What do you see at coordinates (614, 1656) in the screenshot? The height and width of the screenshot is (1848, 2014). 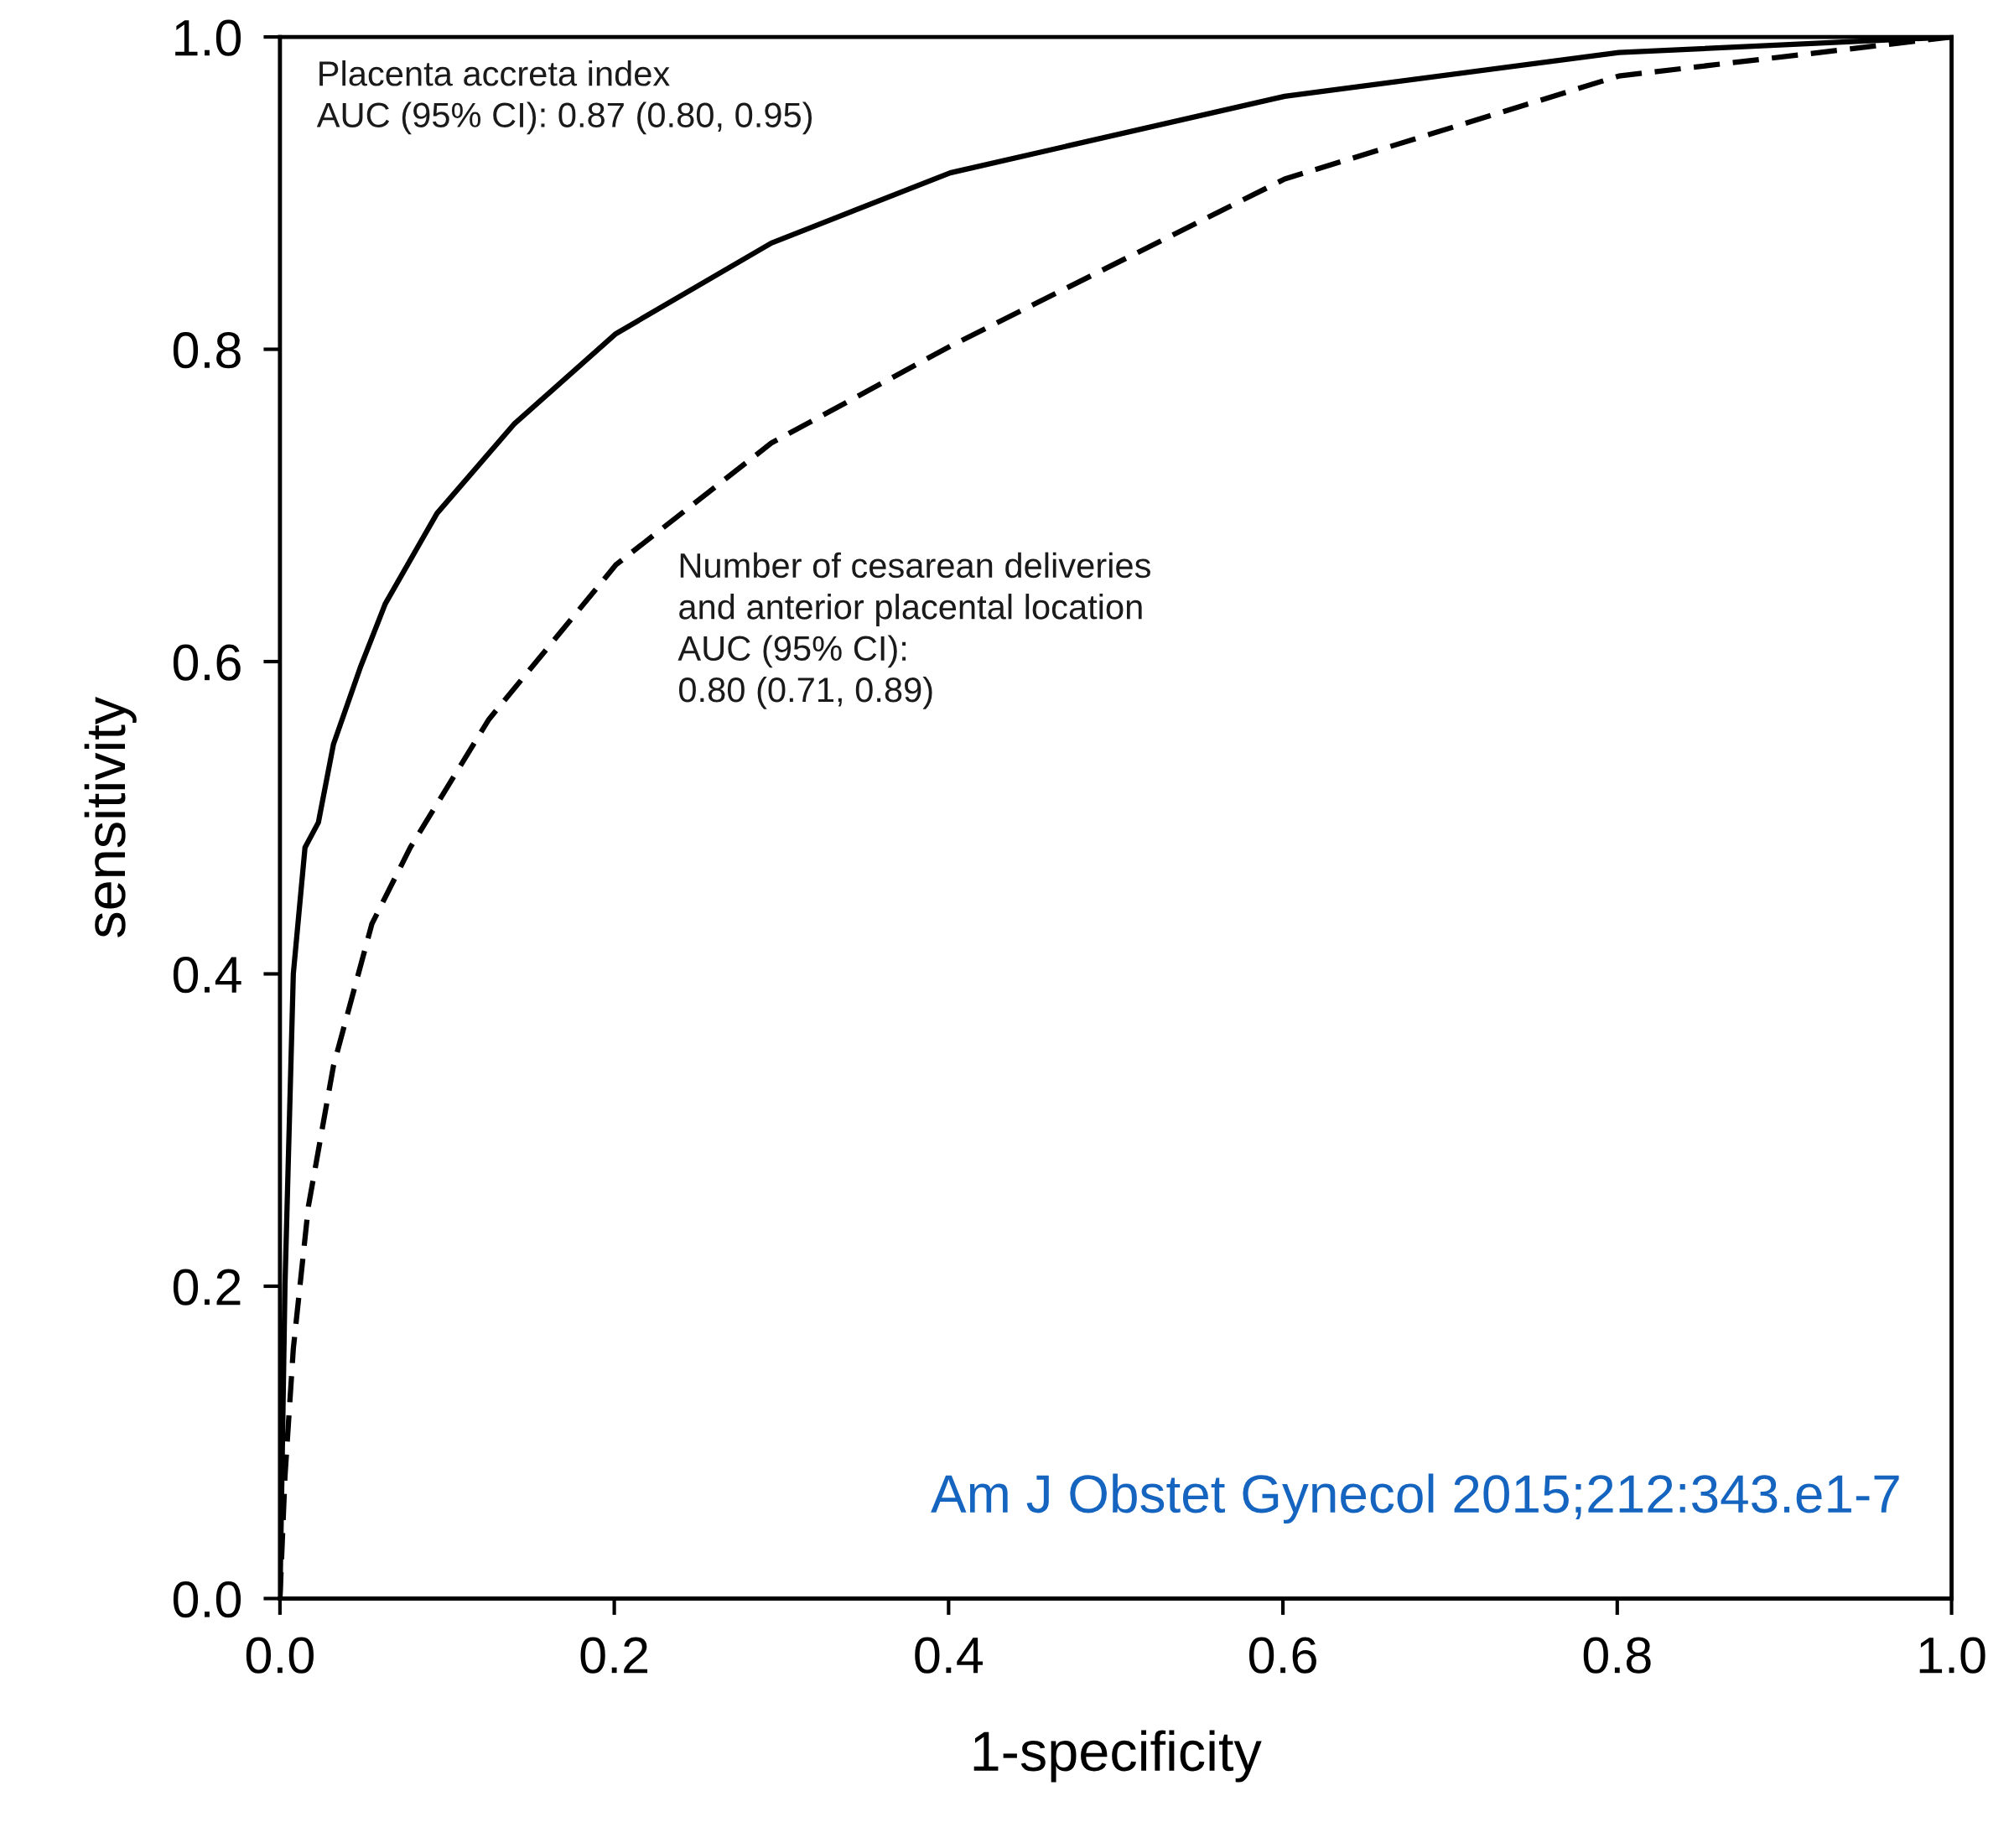 I see `x-tick-label: 0.2` at bounding box center [614, 1656].